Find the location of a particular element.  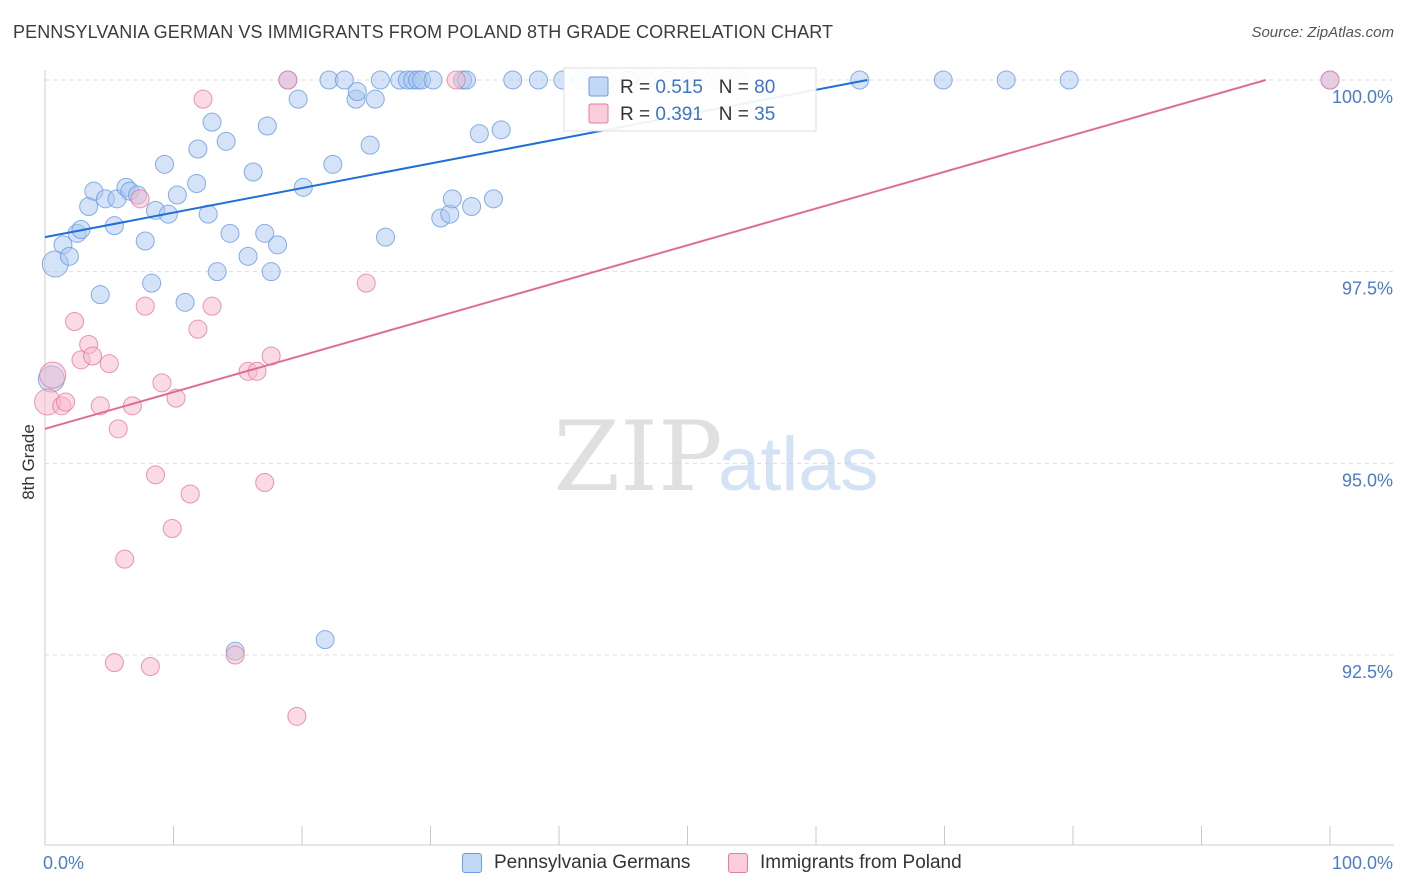

stats-row: R = 0.515 N = 80 is located at coordinates (697, 87).